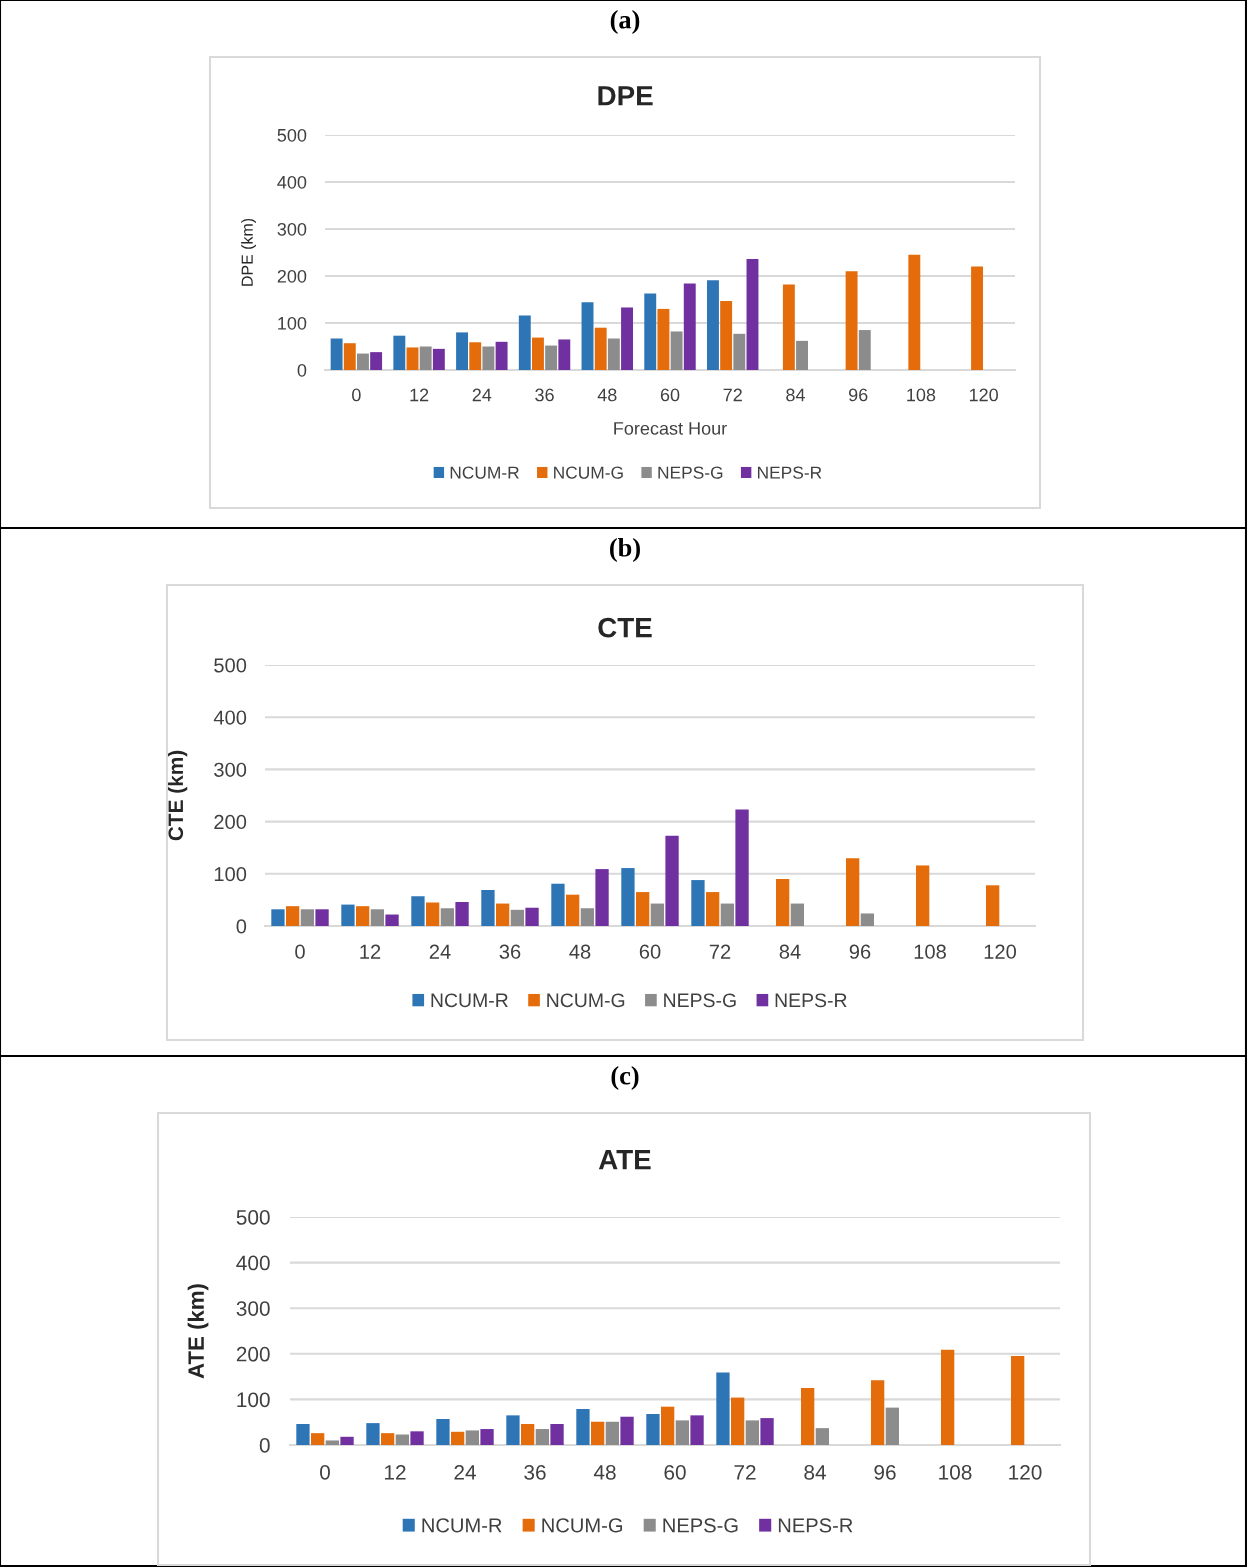 The height and width of the screenshot is (1567, 1247). Describe the element at coordinates (983, 395) in the screenshot. I see `x-tick-label: 120` at that location.